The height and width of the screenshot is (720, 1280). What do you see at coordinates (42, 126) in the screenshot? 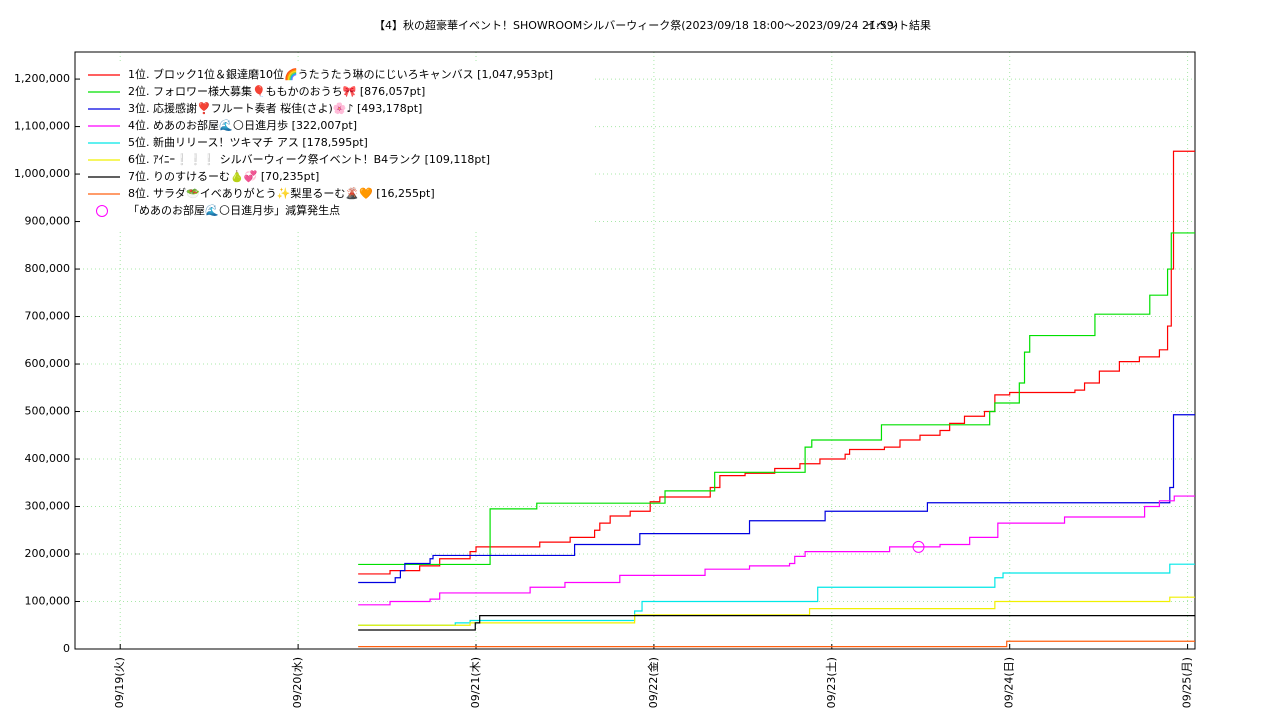
I see `y-tick-label: 1,100,000` at bounding box center [42, 126].